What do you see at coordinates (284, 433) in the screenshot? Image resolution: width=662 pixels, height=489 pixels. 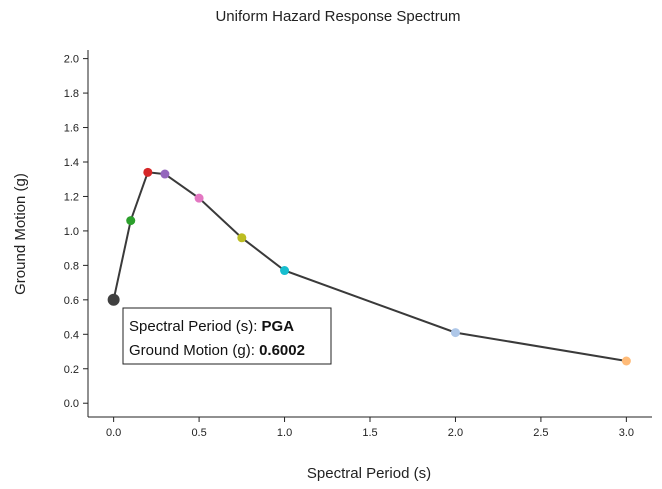 I see `x-tick-label: 1.0` at bounding box center [284, 433].